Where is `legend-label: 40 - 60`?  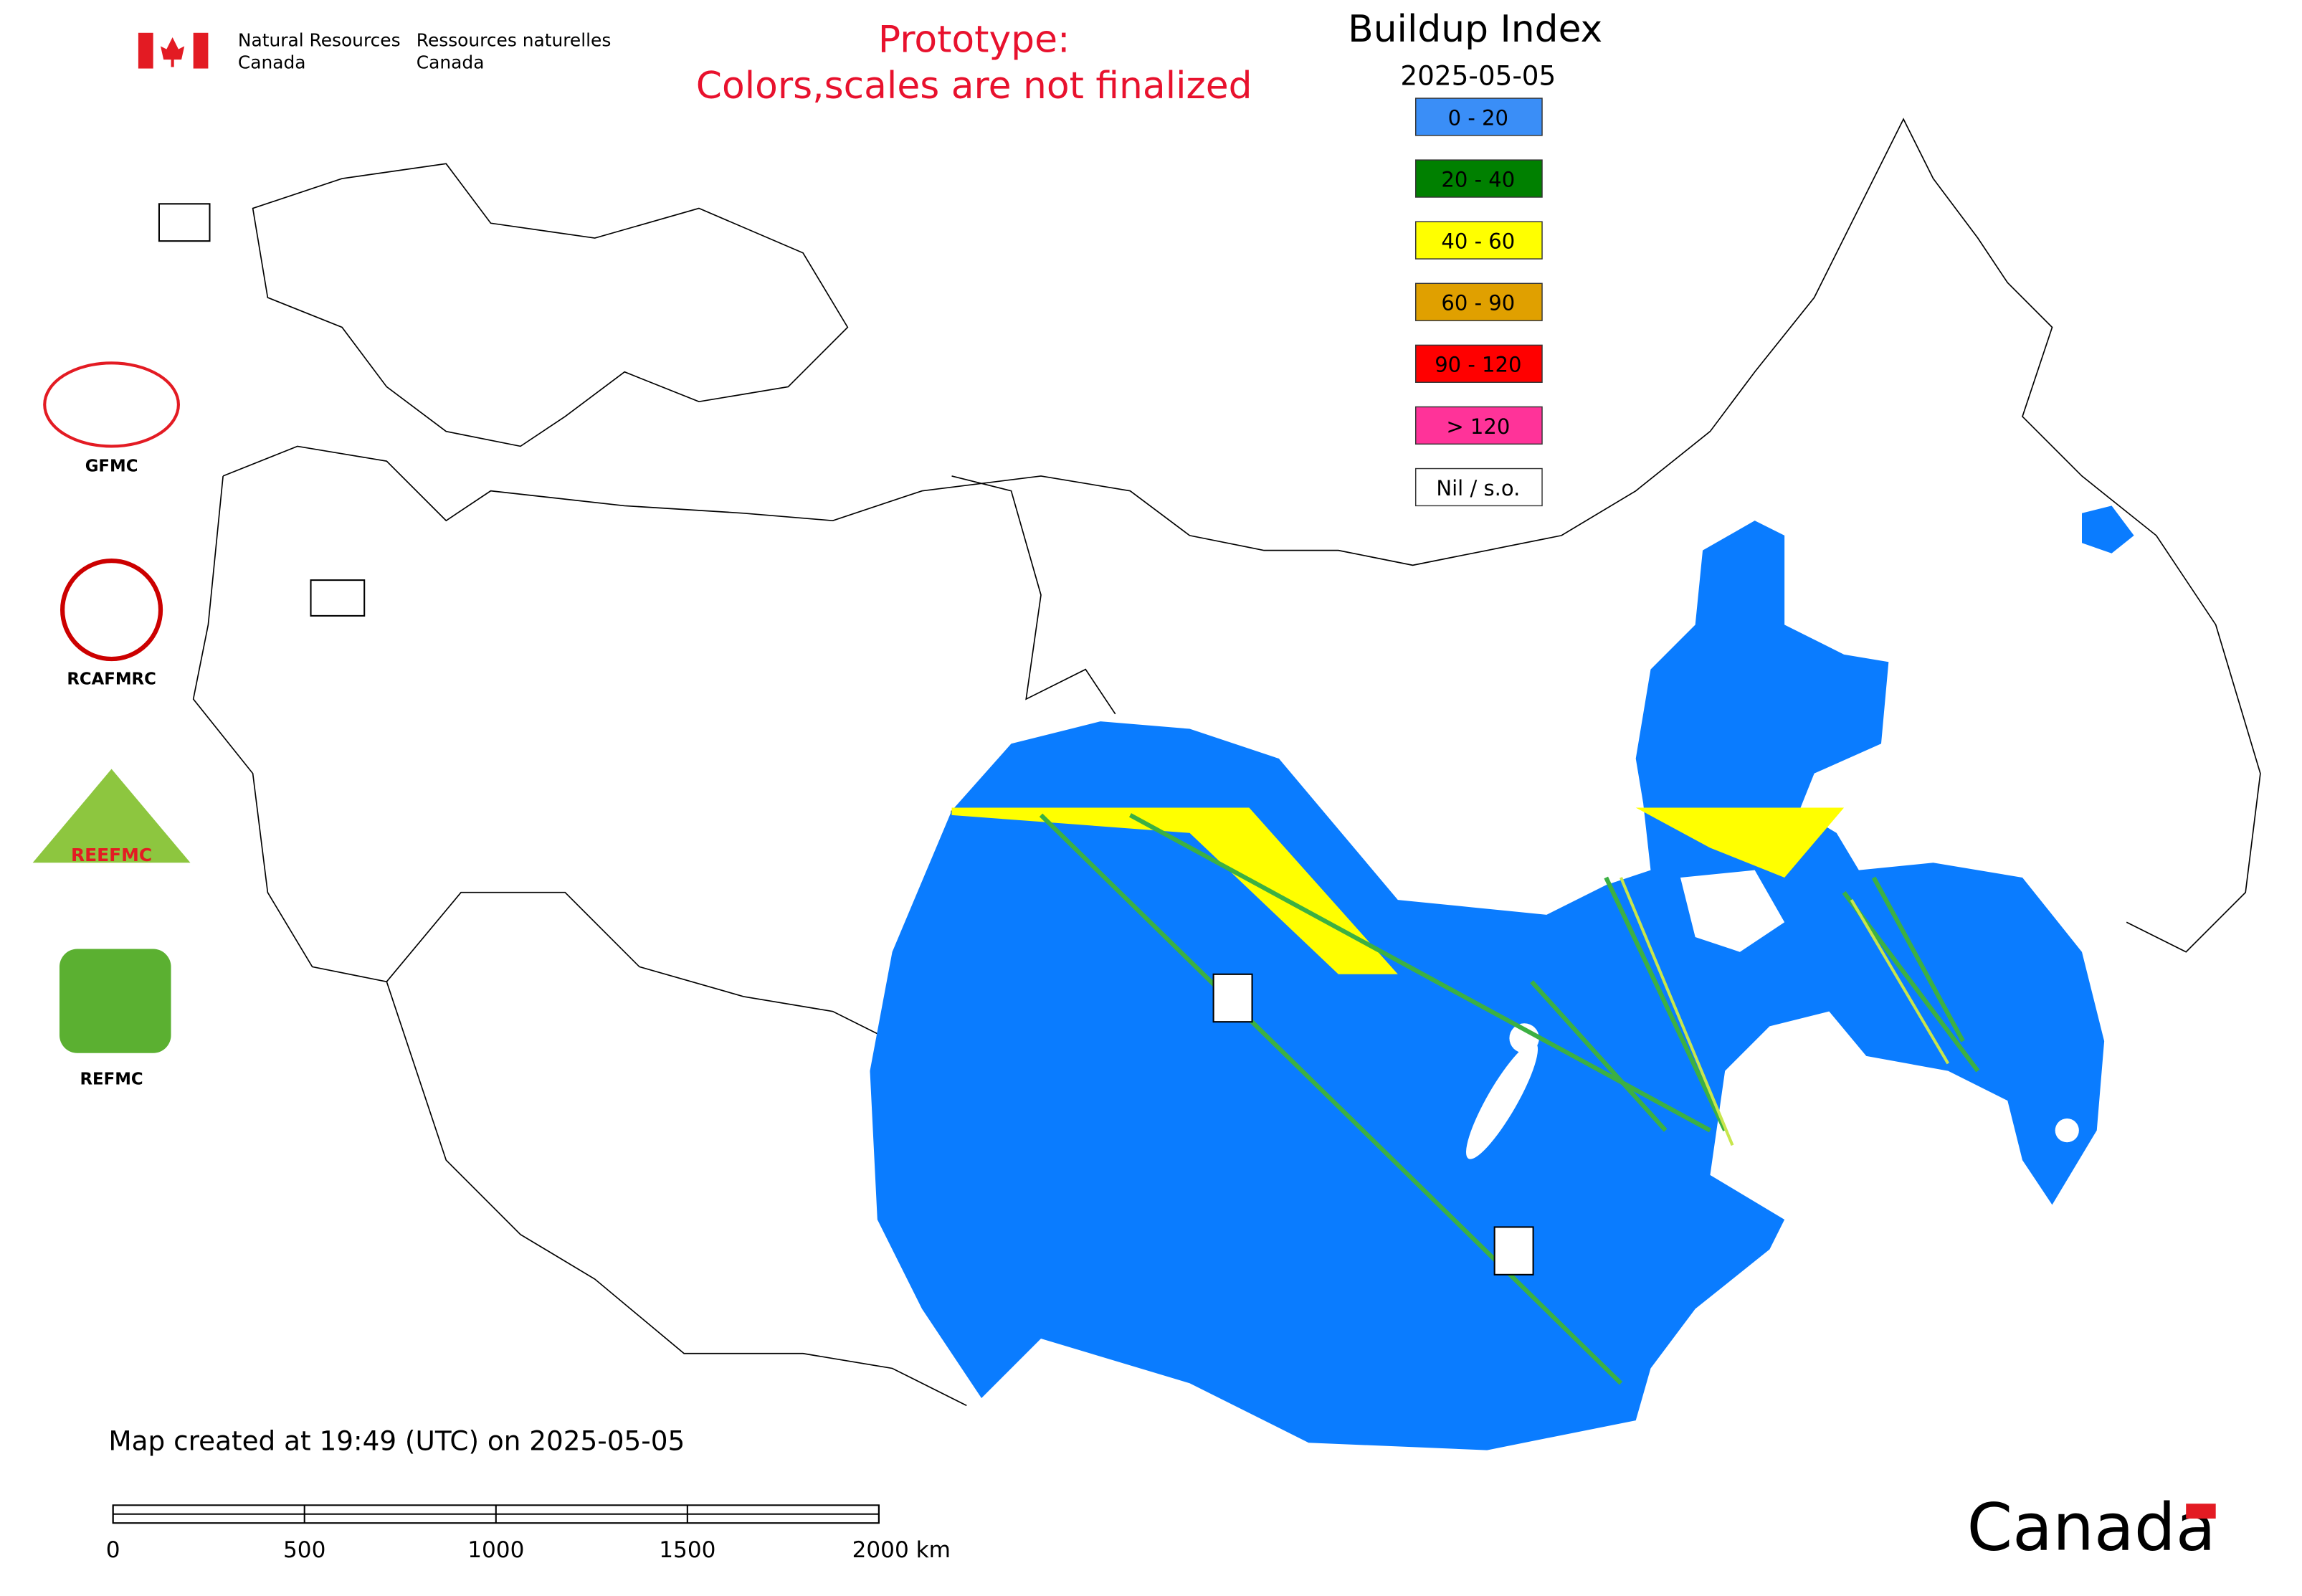
legend-label: 40 - 60 is located at coordinates (1478, 241).